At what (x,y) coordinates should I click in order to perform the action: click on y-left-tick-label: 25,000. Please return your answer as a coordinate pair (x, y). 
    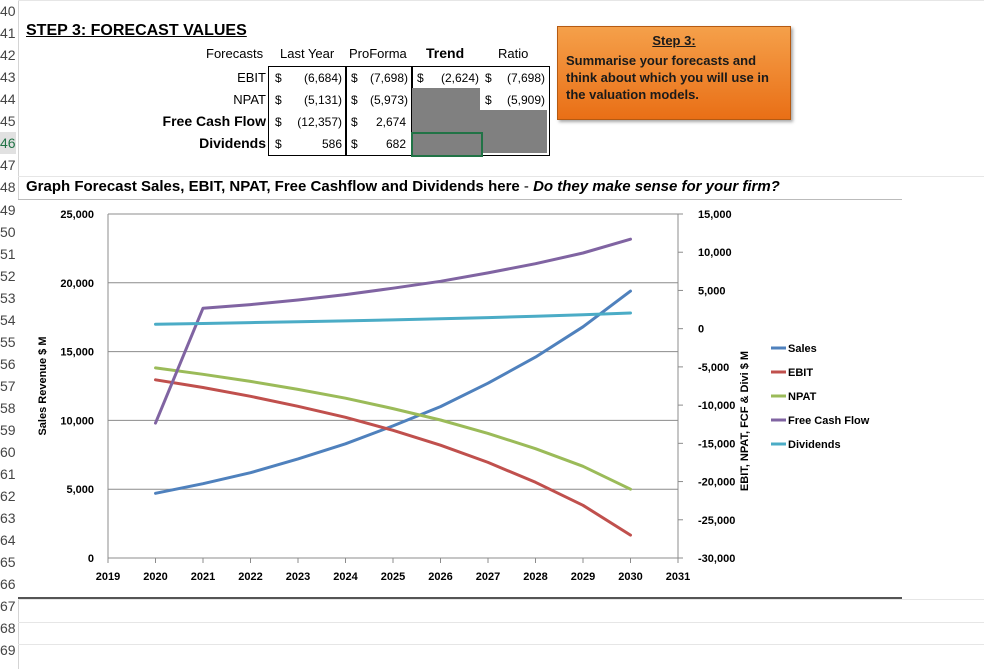
    Looking at the image, I should click on (77, 215).